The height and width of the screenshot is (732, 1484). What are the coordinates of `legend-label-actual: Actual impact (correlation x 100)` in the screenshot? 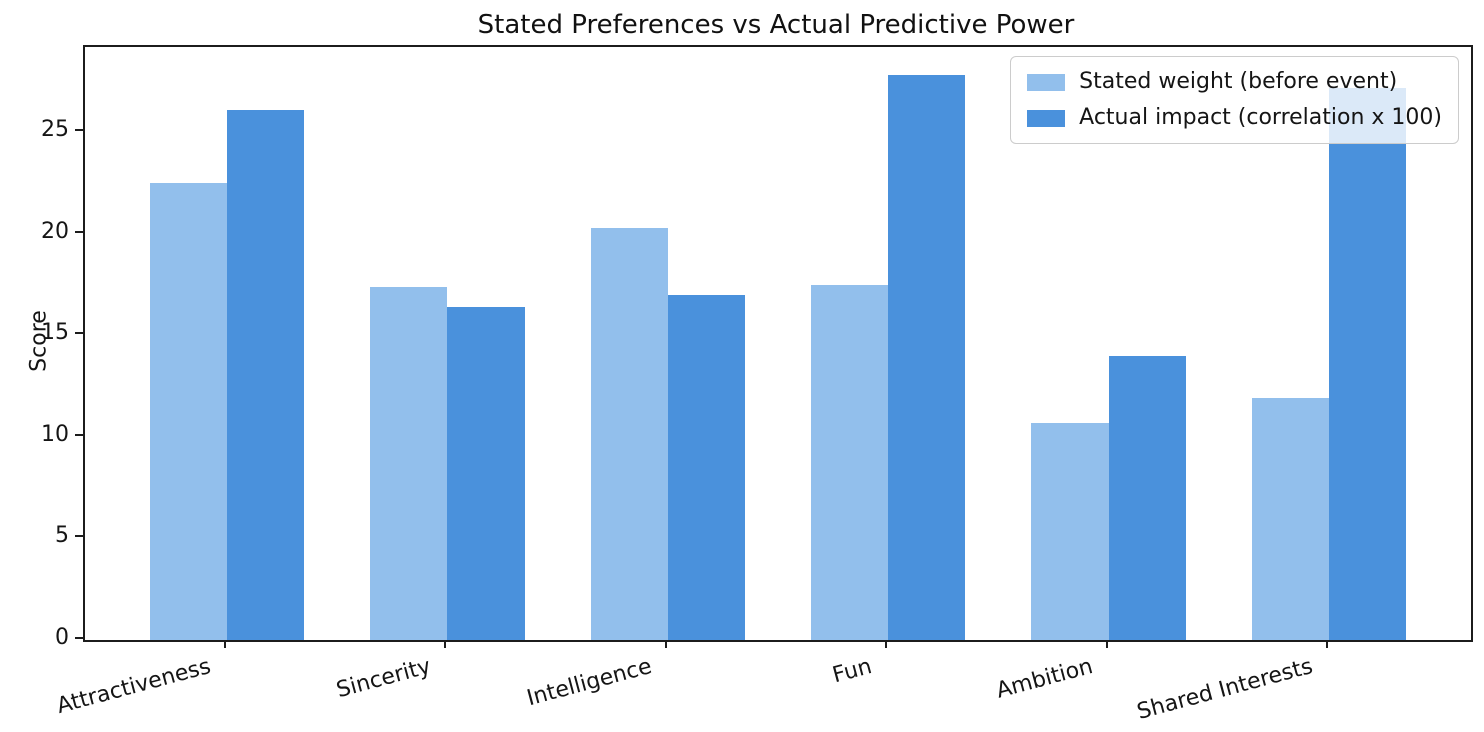 It's located at (1260, 117).